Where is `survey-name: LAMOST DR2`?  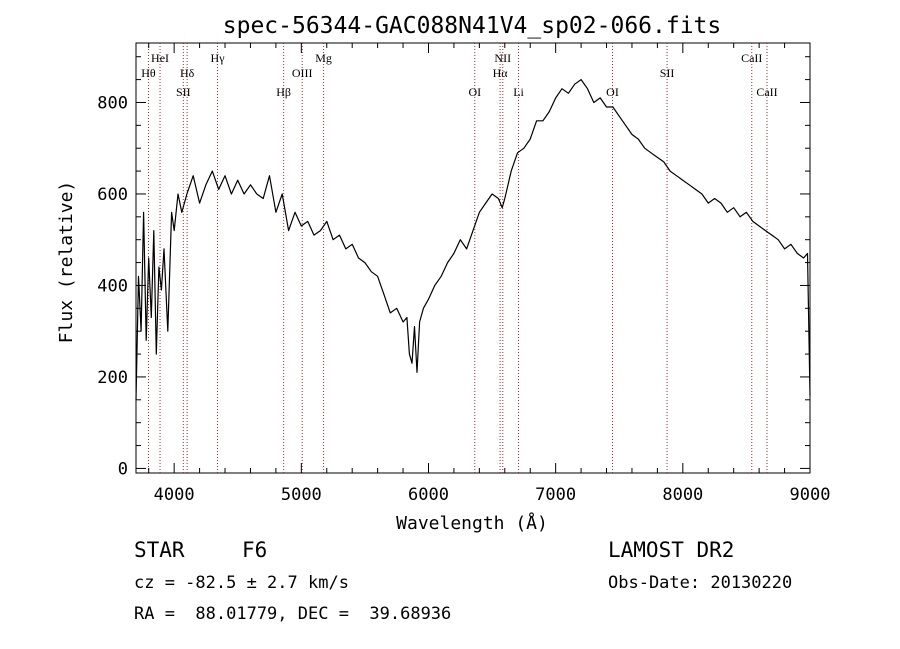 survey-name: LAMOST DR2 is located at coordinates (671, 550).